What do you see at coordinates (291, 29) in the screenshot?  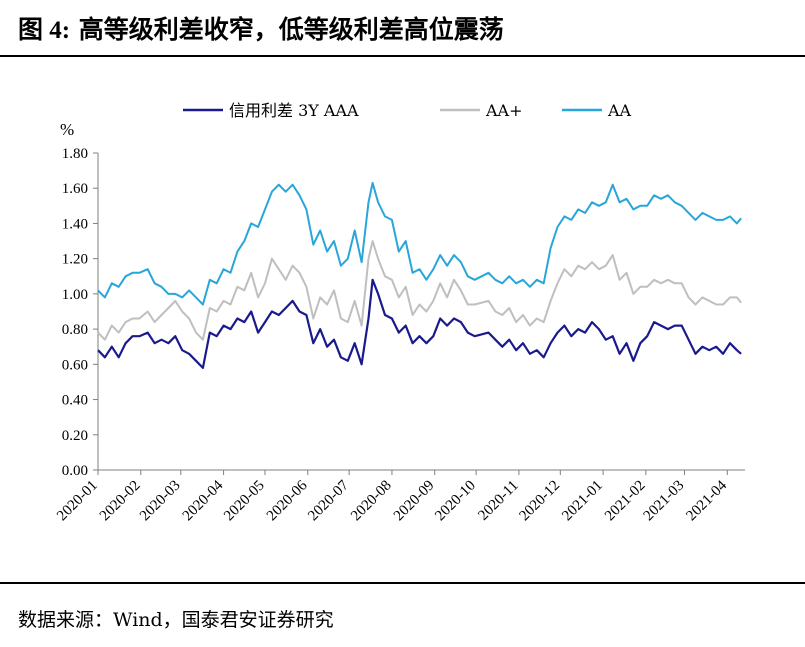 I see `figure-title-text: 高等级利差收窄，低等级利差高位震荡` at bounding box center [291, 29].